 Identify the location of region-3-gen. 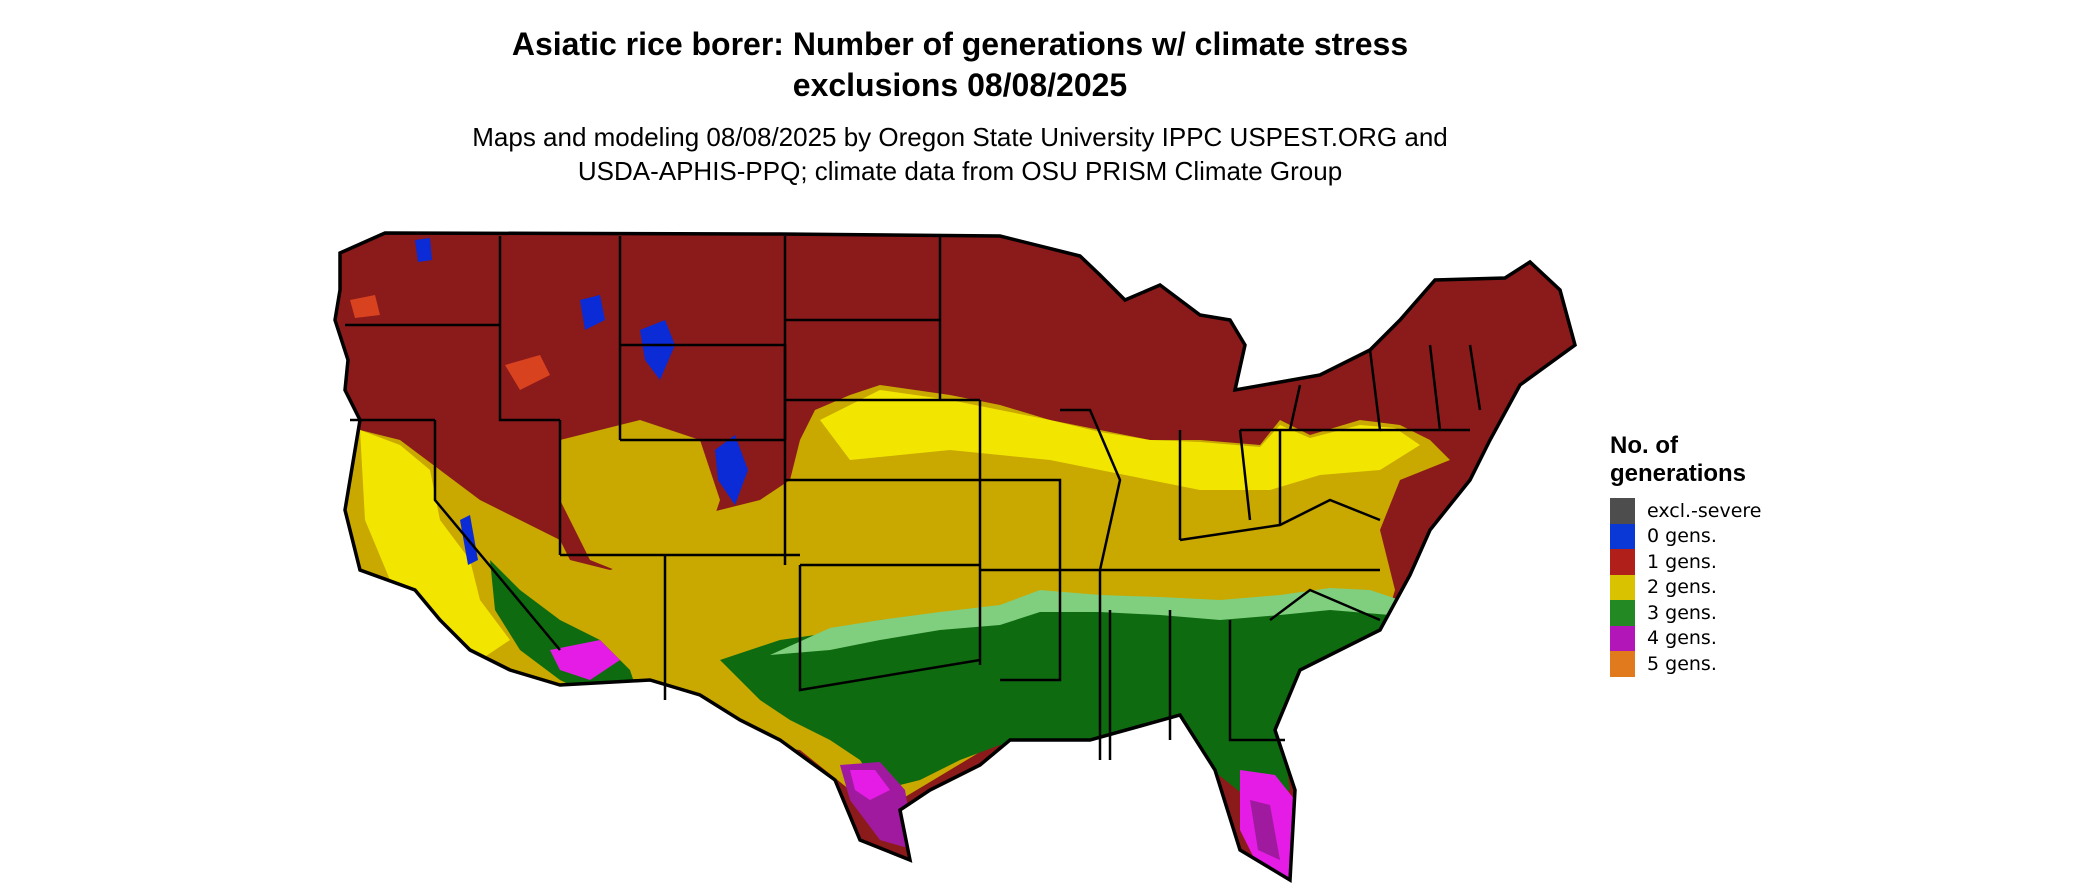
(1057, 697).